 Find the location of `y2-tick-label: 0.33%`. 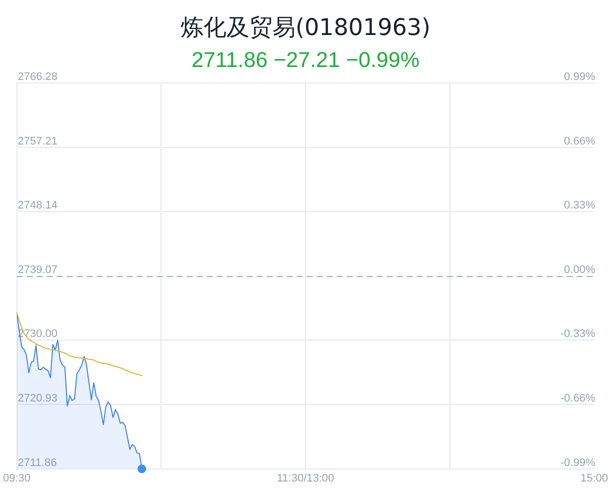

y2-tick-label: 0.33% is located at coordinates (580, 206).